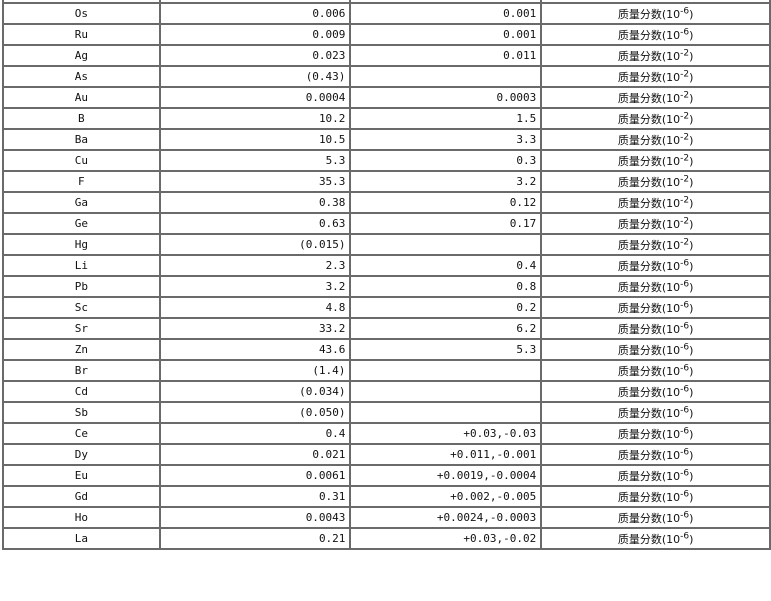  I want to click on uncertainty-cell: 3.2, so click(446, 181).